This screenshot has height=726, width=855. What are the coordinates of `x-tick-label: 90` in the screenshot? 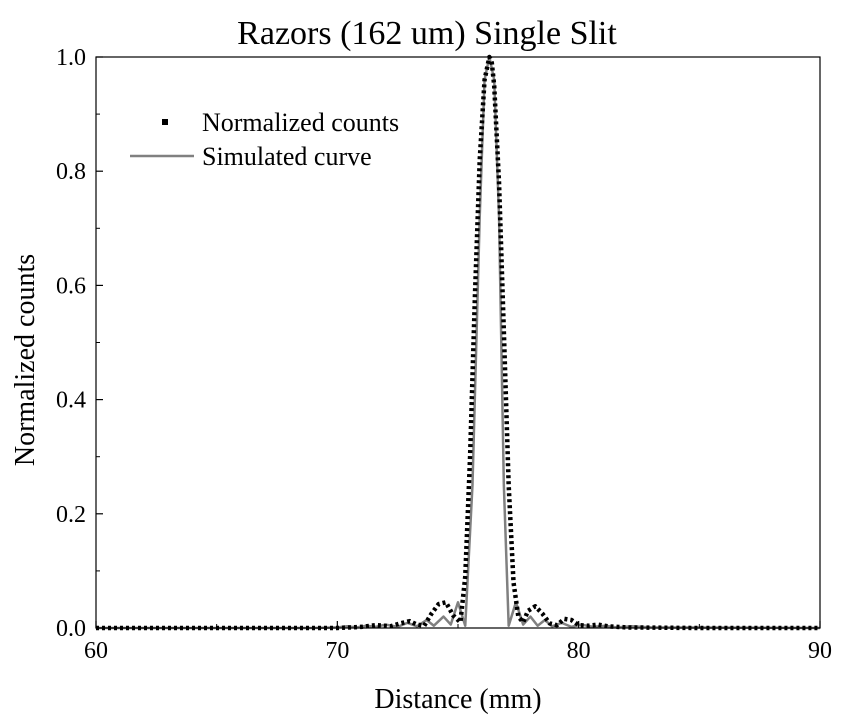 It's located at (820, 651).